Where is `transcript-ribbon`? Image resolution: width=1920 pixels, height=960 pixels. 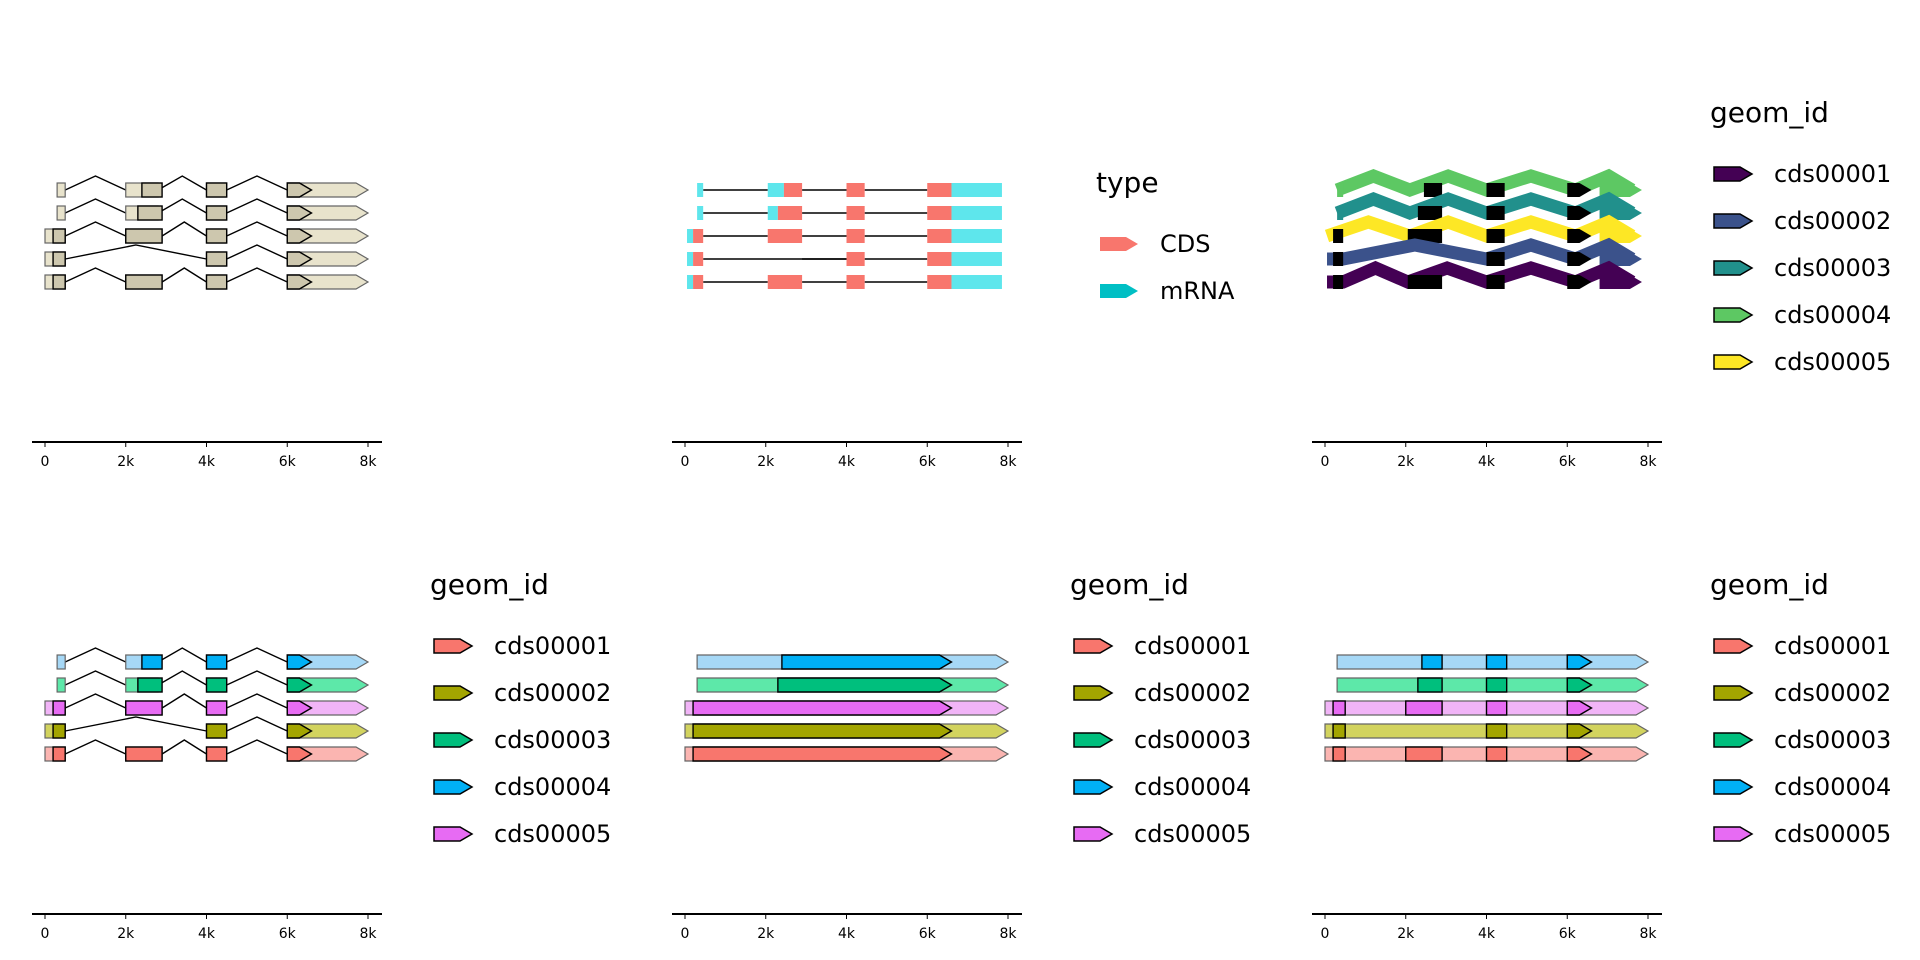
transcript-ribbon is located at coordinates (1481, 274).